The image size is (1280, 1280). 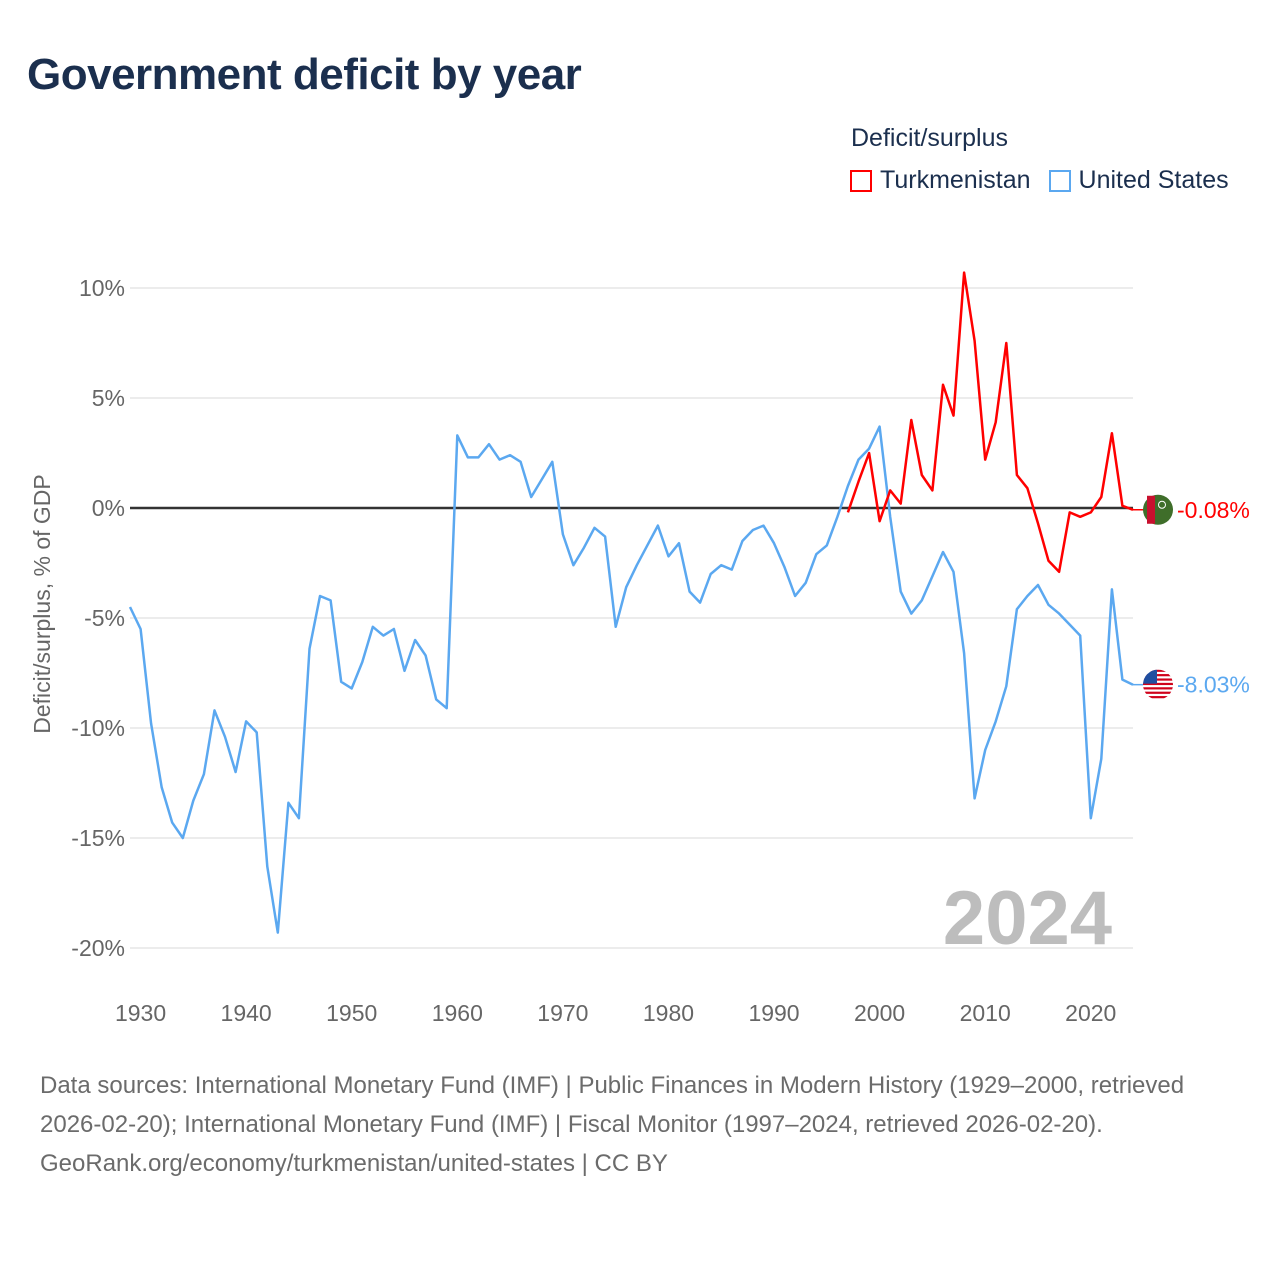 I want to click on series-line-turkmenistan, so click(x=990, y=422).